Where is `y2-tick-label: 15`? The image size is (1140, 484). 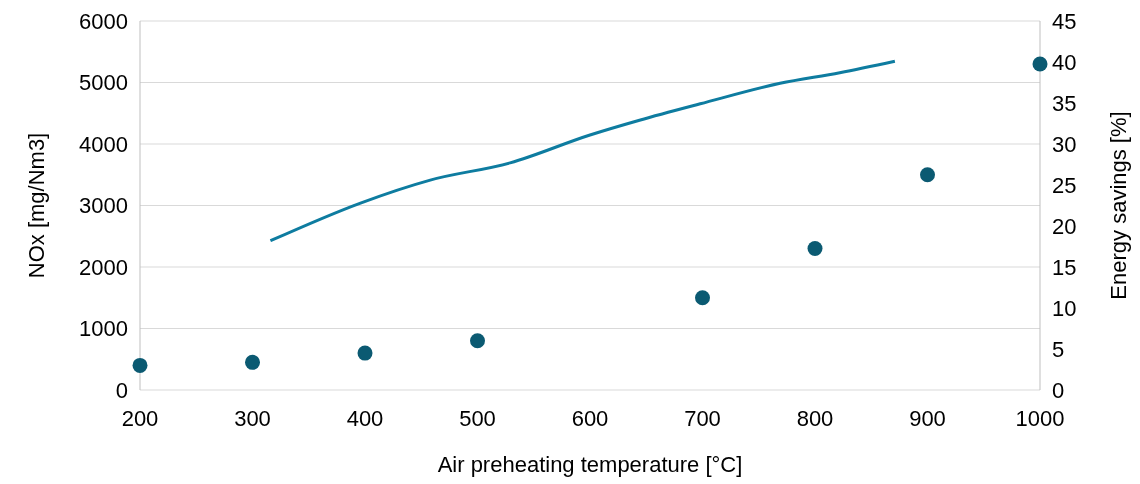 y2-tick-label: 15 is located at coordinates (1064, 267).